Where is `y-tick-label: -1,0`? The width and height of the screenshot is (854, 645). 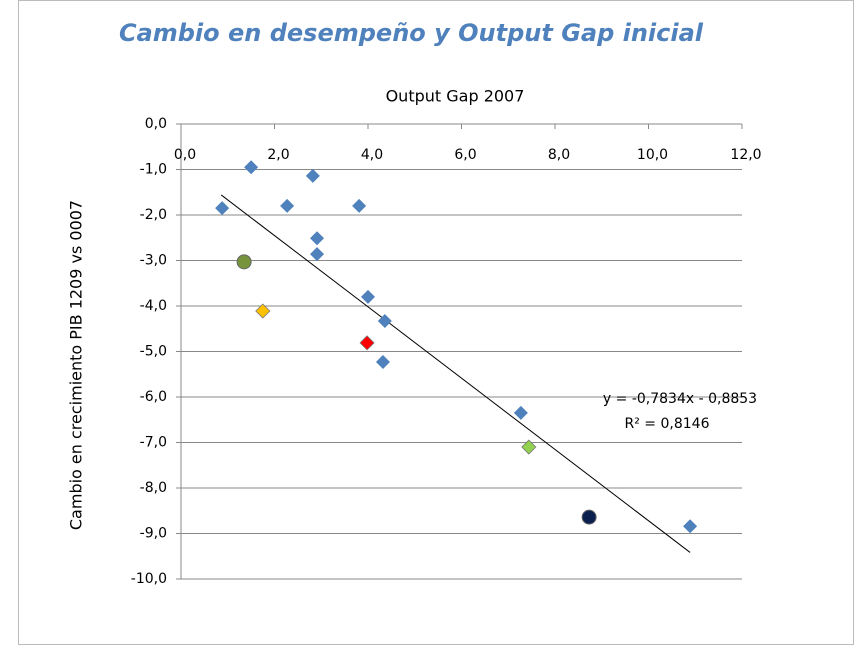 y-tick-label: -1,0 is located at coordinates (153, 170).